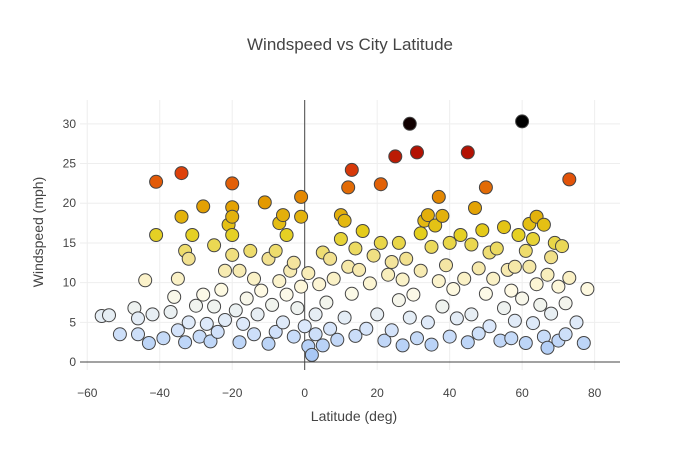 The width and height of the screenshot is (700, 450). Describe the element at coordinates (70, 243) in the screenshot. I see `y-tick-label: 15` at that location.